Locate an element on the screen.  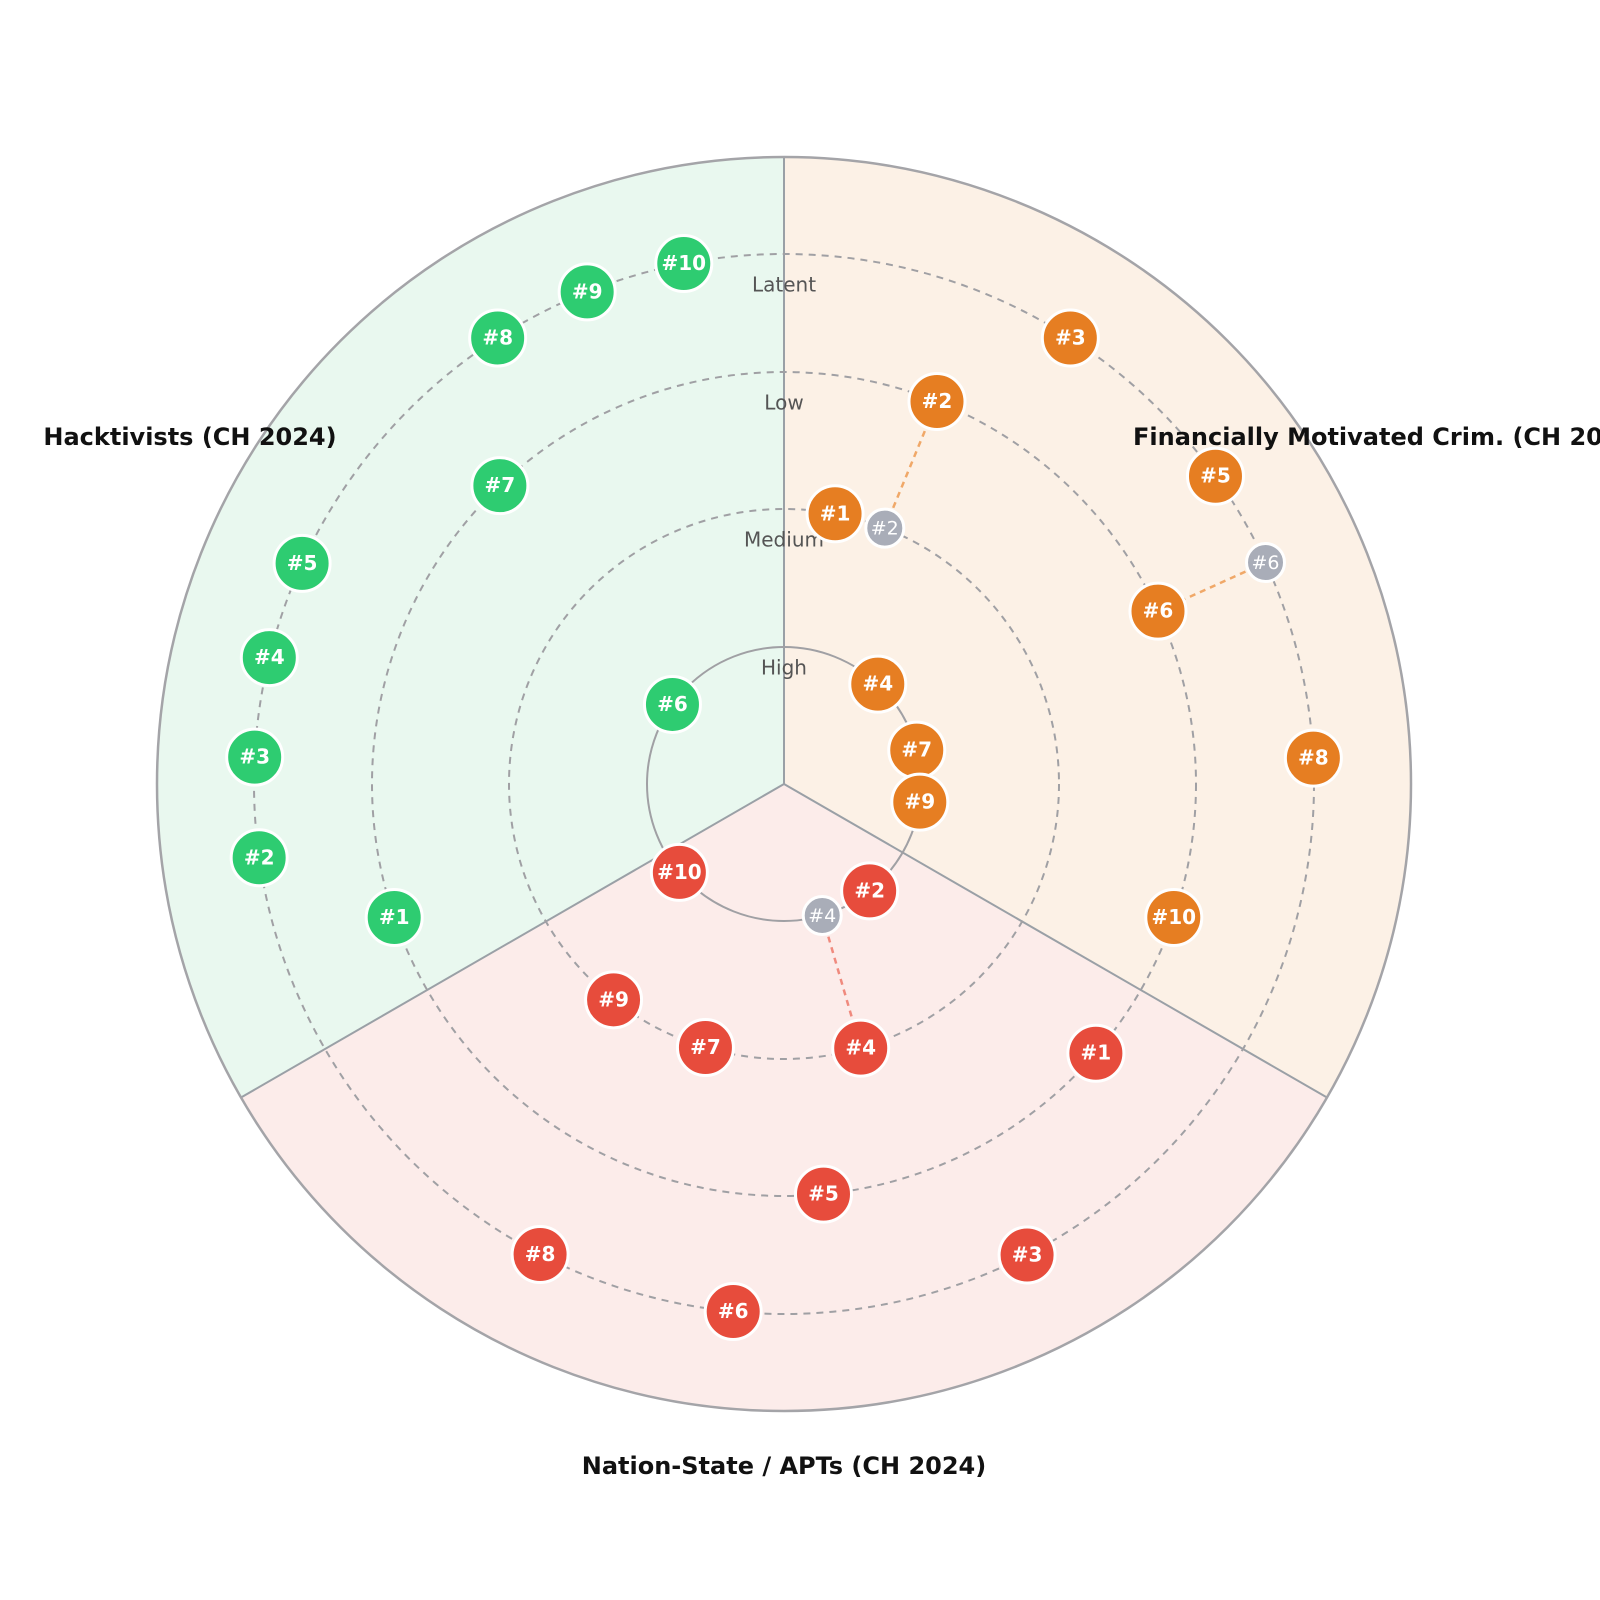
ring is located at coordinates (784, 784).